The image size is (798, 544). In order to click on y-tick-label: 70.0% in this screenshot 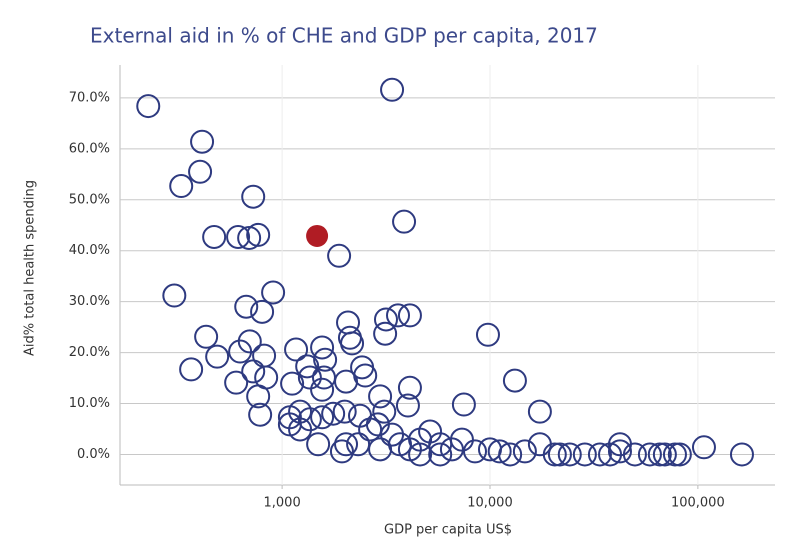, I will do `click(89, 97)`.